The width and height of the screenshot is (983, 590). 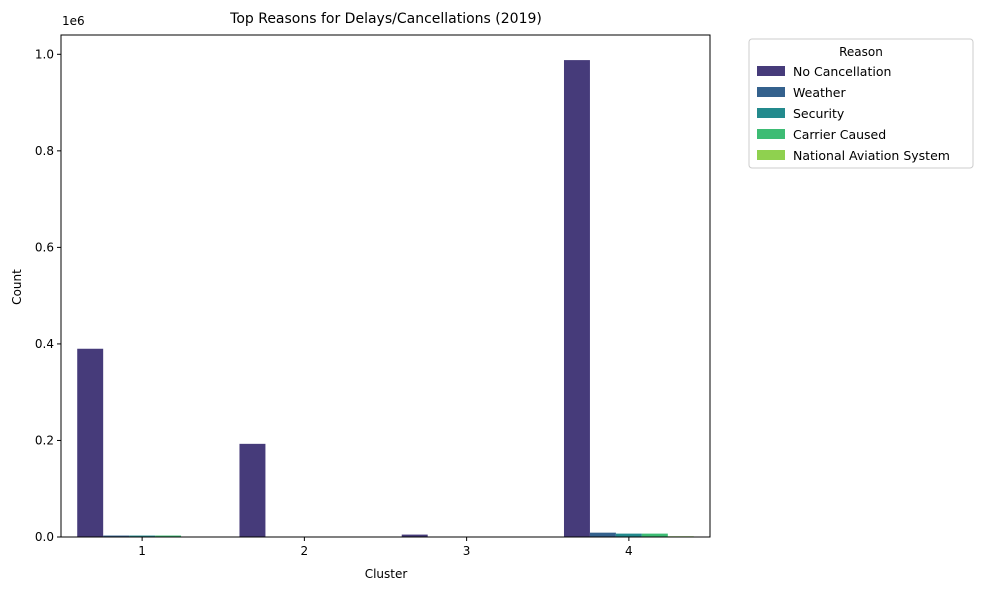 I want to click on y-tick-label: 0.4, so click(x=44, y=344).